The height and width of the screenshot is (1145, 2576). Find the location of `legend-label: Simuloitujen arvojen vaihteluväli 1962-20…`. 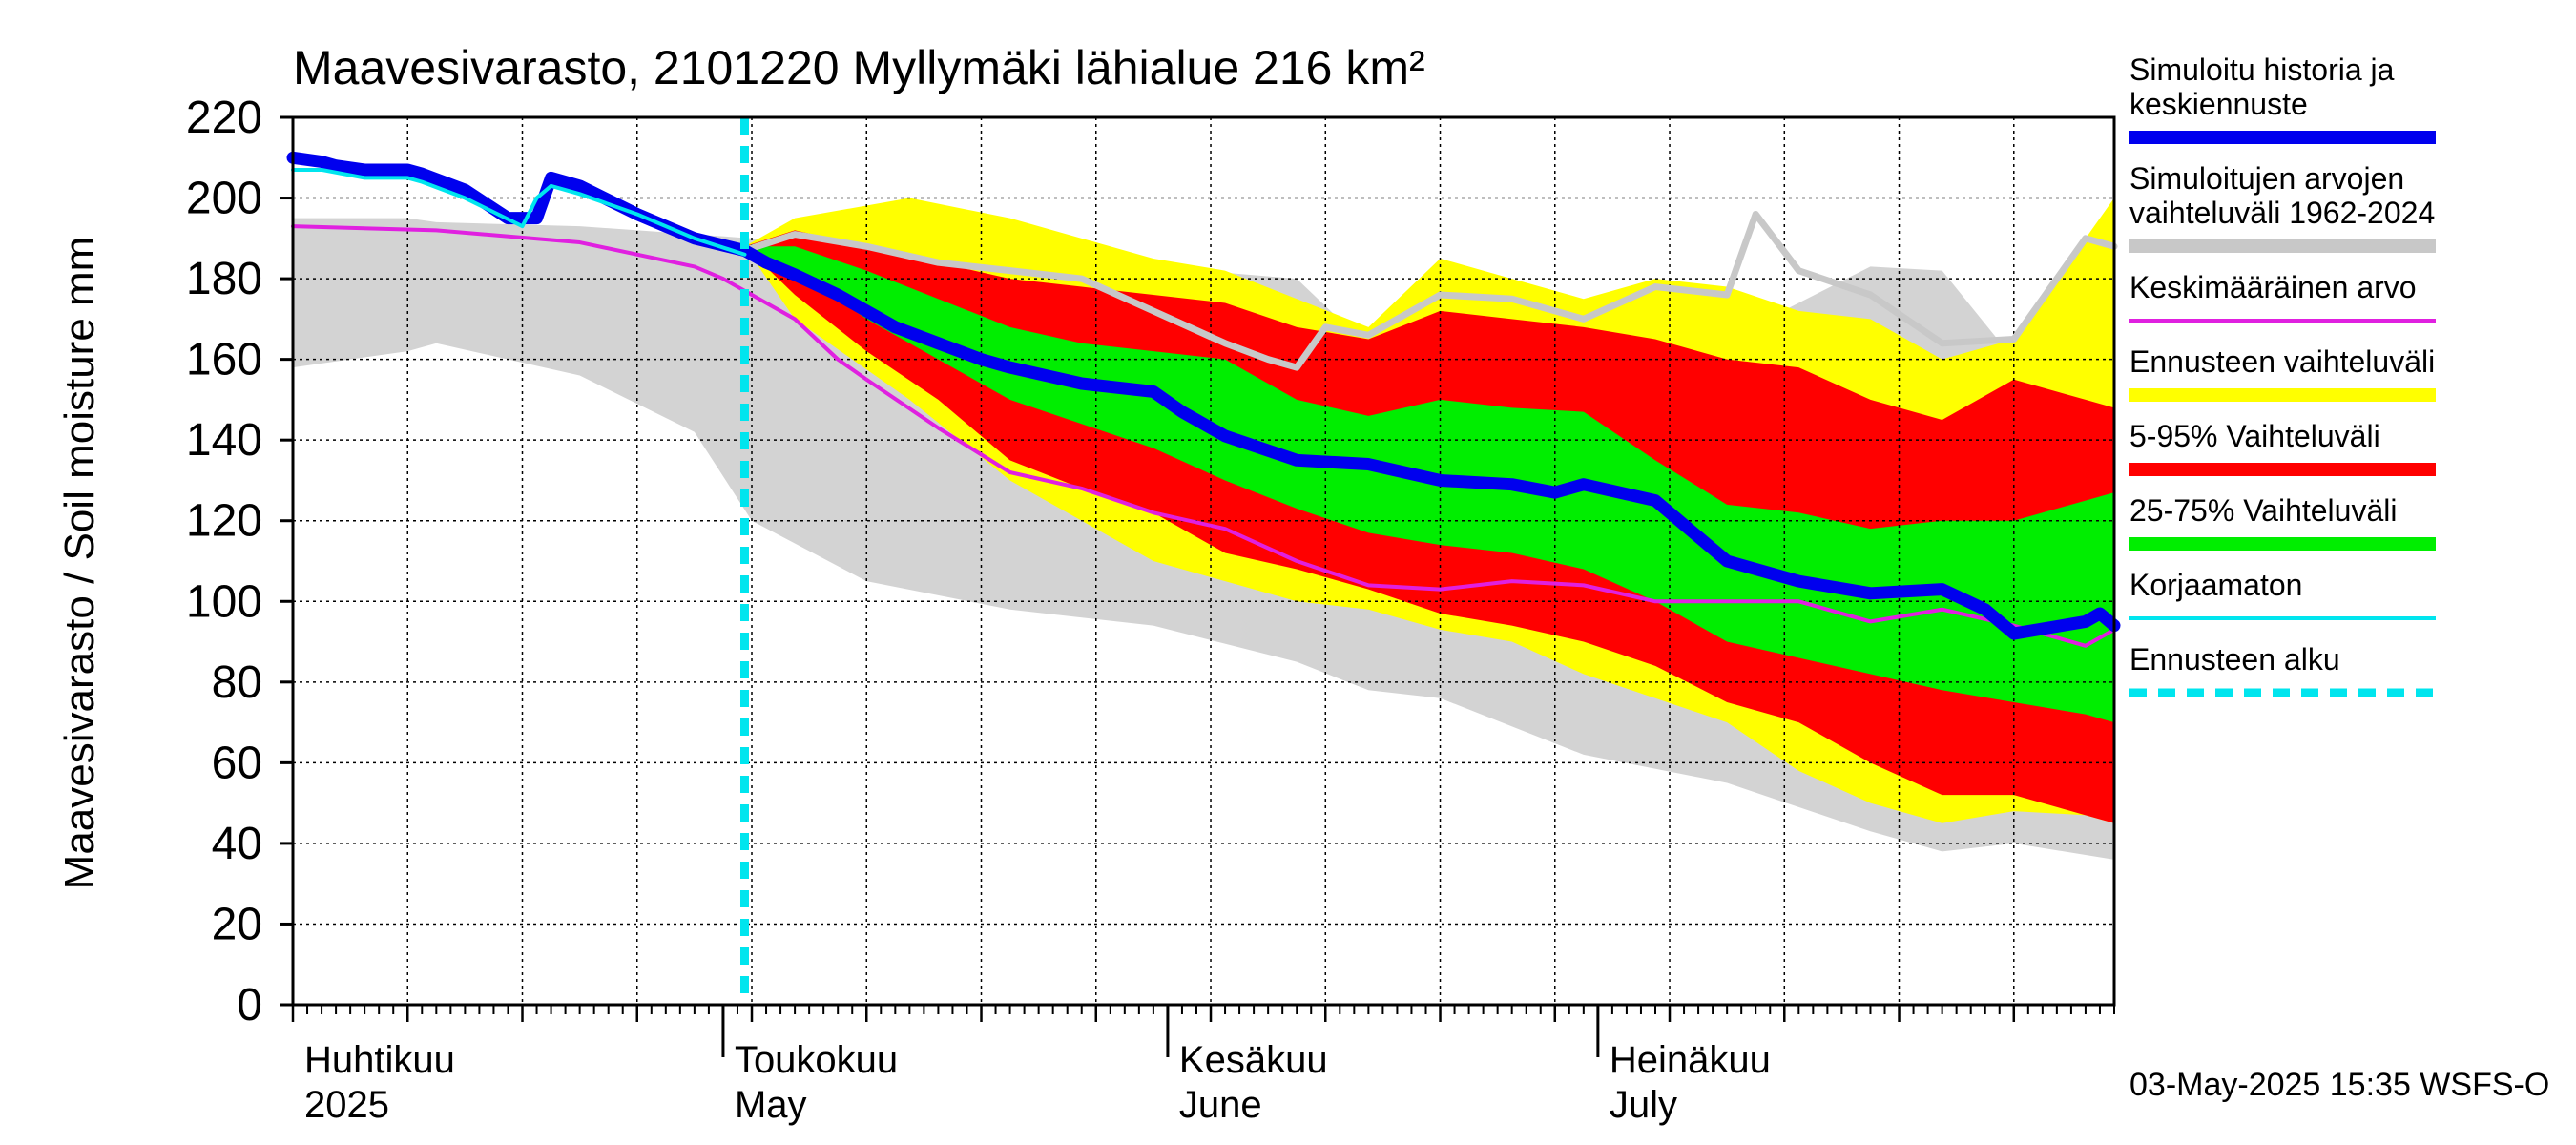

legend-label: Simuloitujen arvojen vaihteluväli 1962-20… is located at coordinates (2282, 195).